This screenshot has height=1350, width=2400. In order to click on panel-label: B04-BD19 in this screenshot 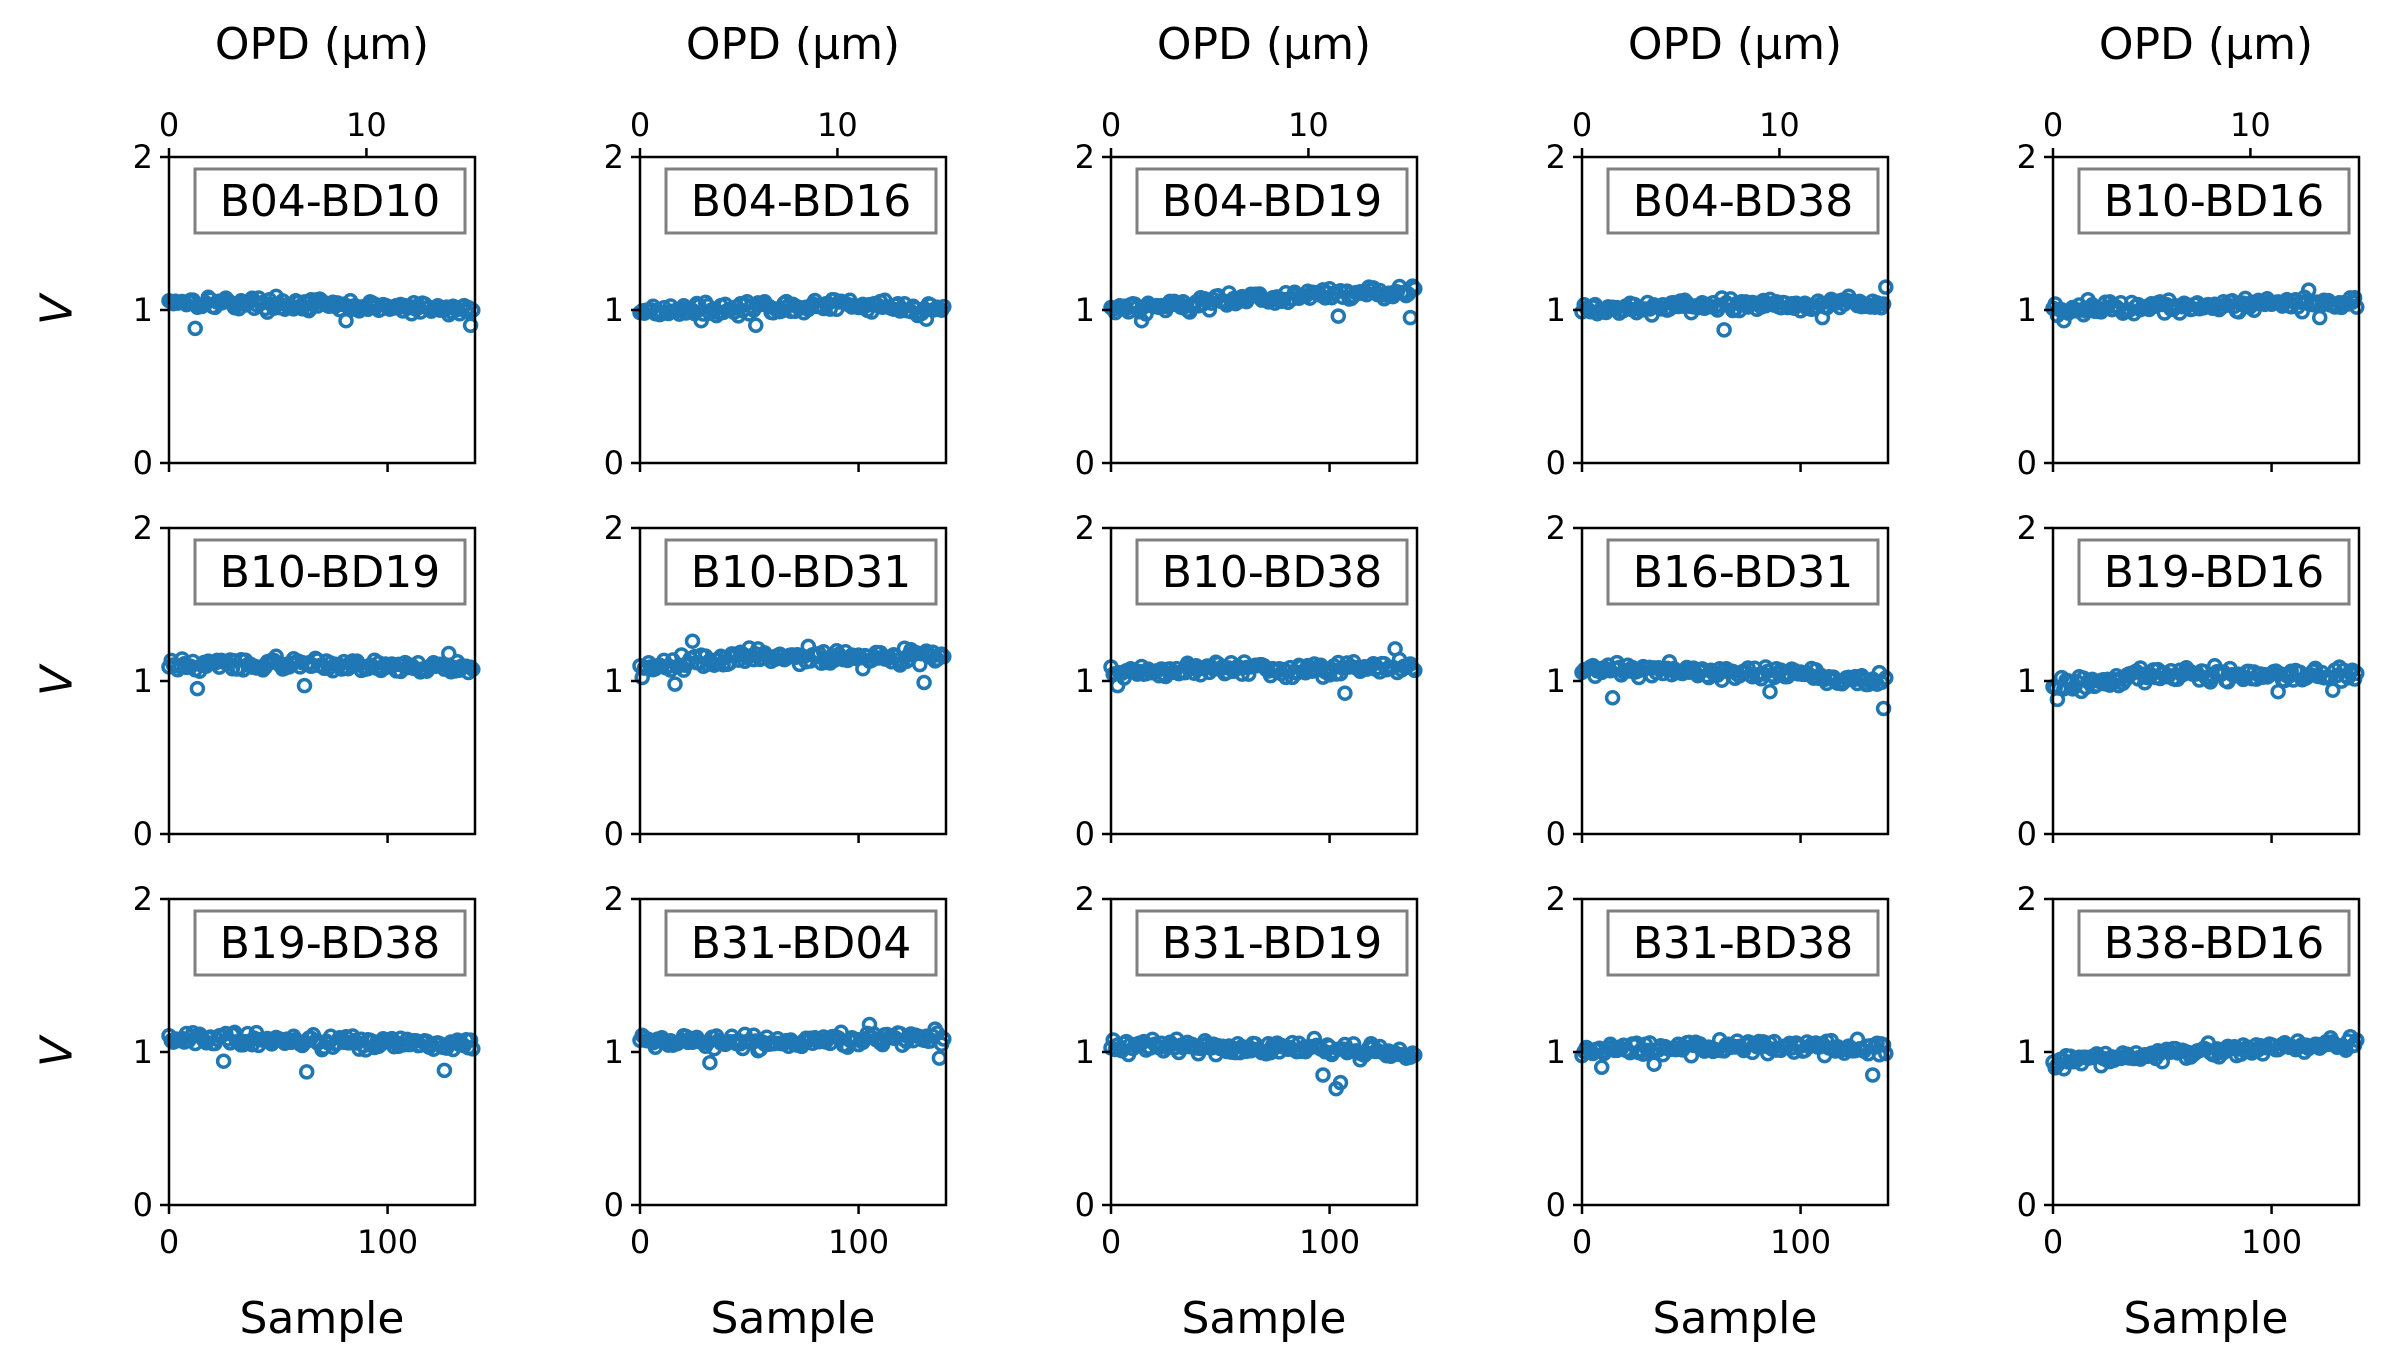, I will do `click(1272, 201)`.